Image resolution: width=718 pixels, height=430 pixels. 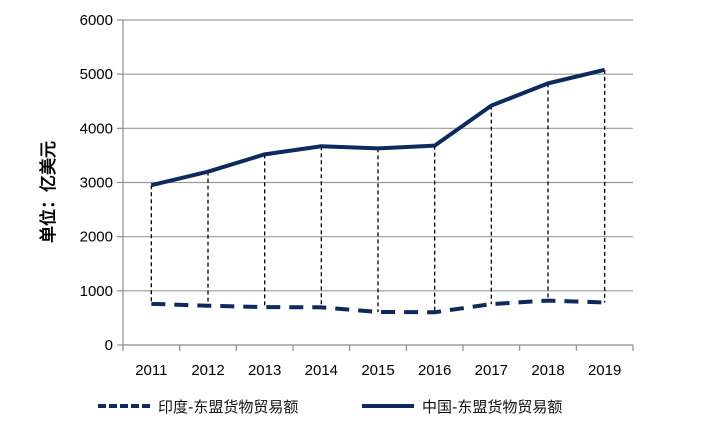 I want to click on legend-swatch-dashed, so click(x=124, y=406).